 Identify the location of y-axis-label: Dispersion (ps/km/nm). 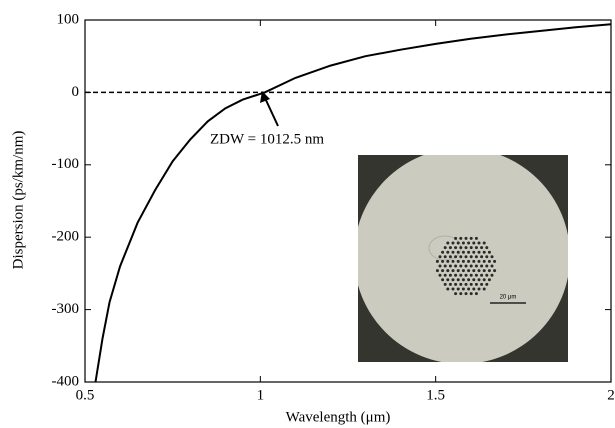
(18, 200).